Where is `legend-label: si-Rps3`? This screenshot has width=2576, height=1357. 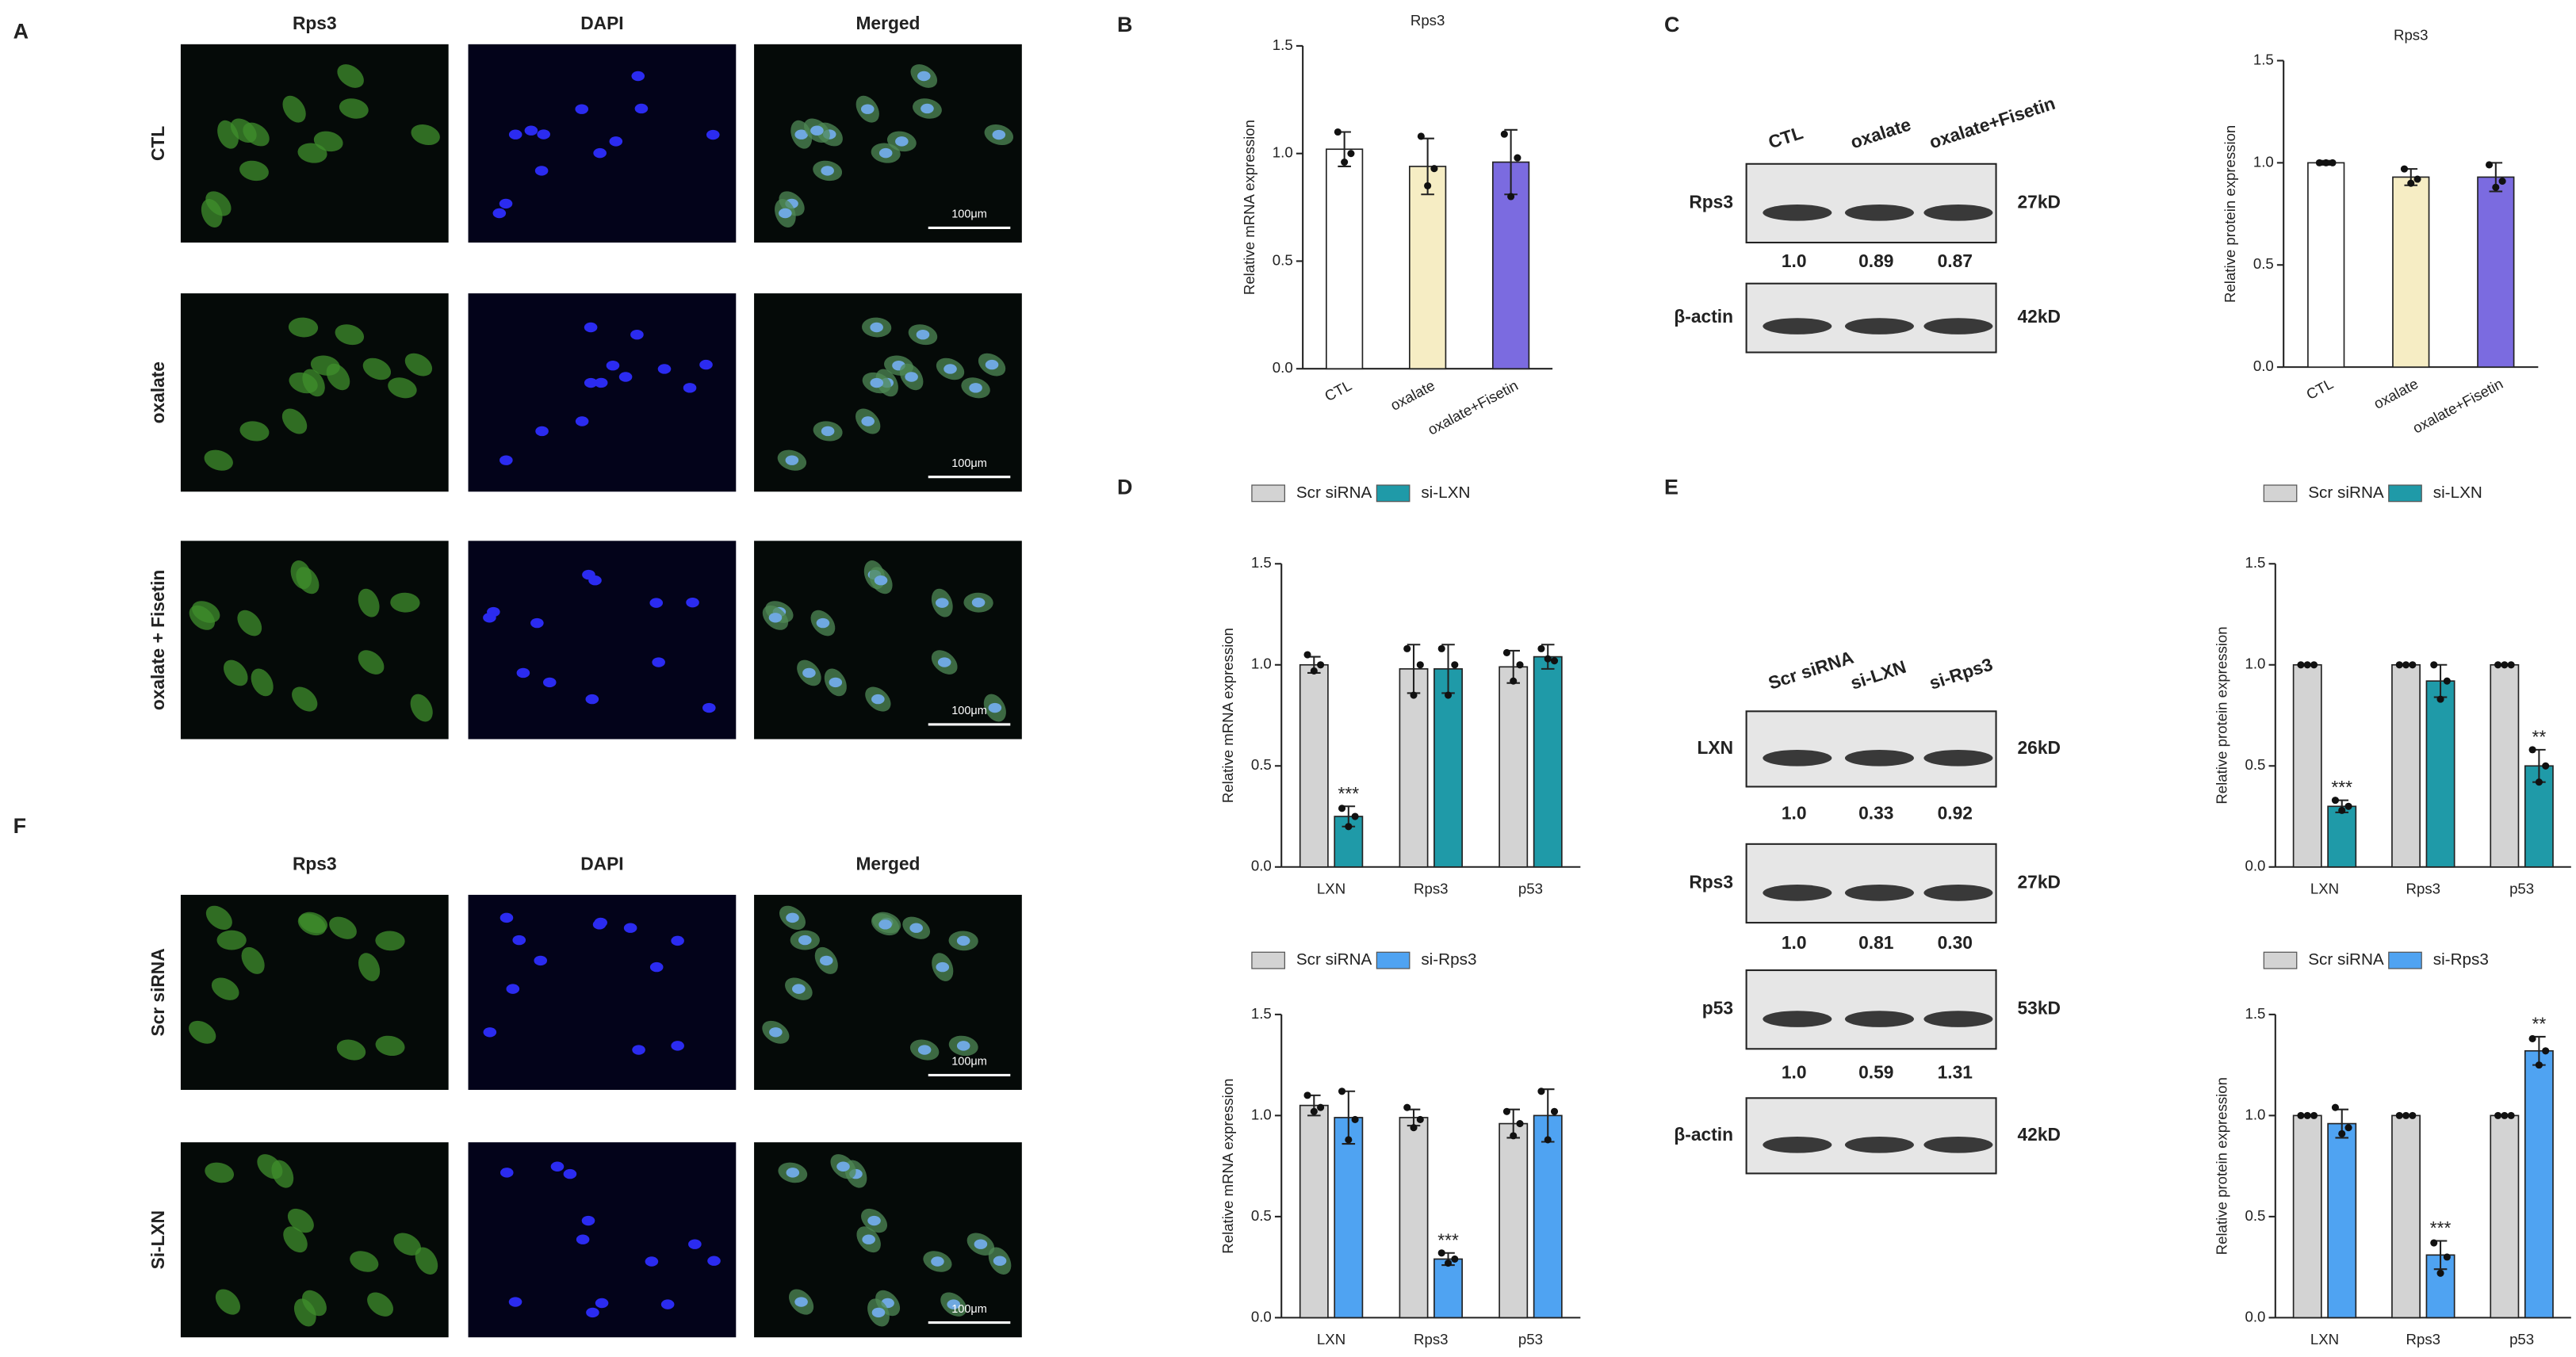 legend-label: si-Rps3 is located at coordinates (1448, 960).